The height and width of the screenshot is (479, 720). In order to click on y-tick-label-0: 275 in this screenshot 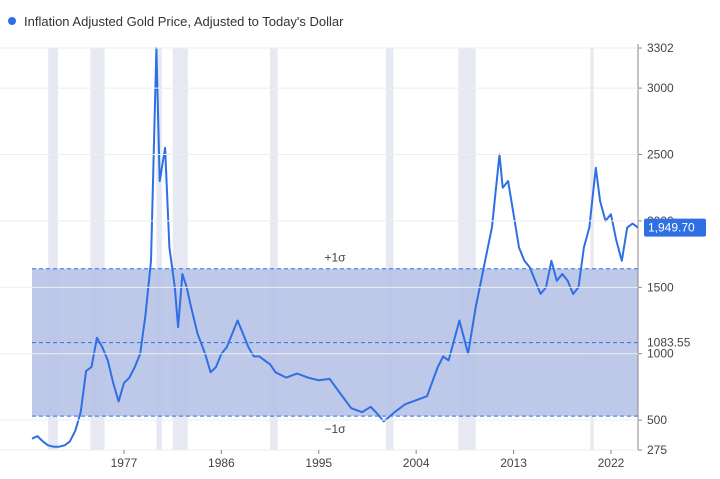, I will do `click(657, 450)`.